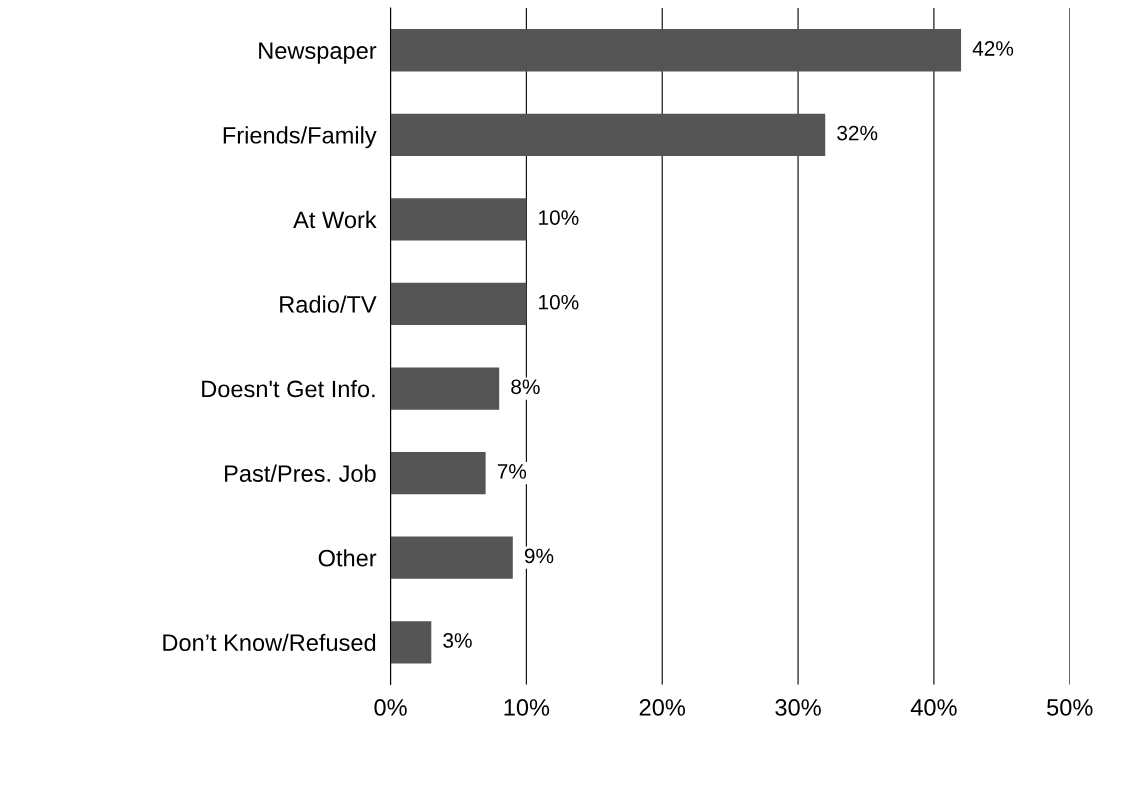 The image size is (1132, 796). Describe the element at coordinates (457, 640) in the screenshot. I see `data-label: 3%` at that location.